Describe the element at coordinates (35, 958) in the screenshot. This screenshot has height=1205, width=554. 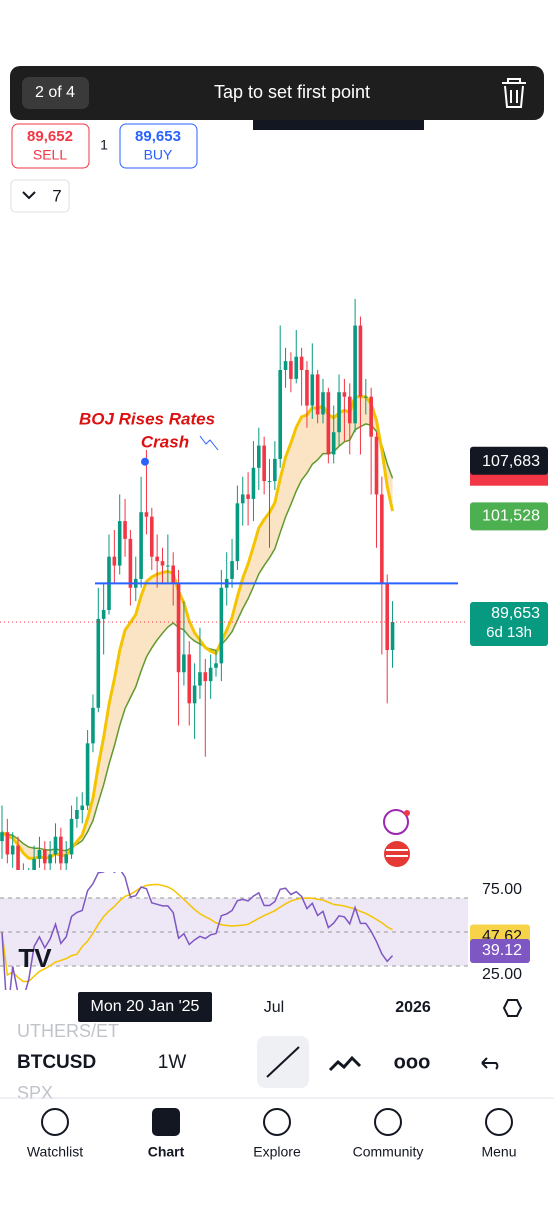
I see `logo: TV` at that location.